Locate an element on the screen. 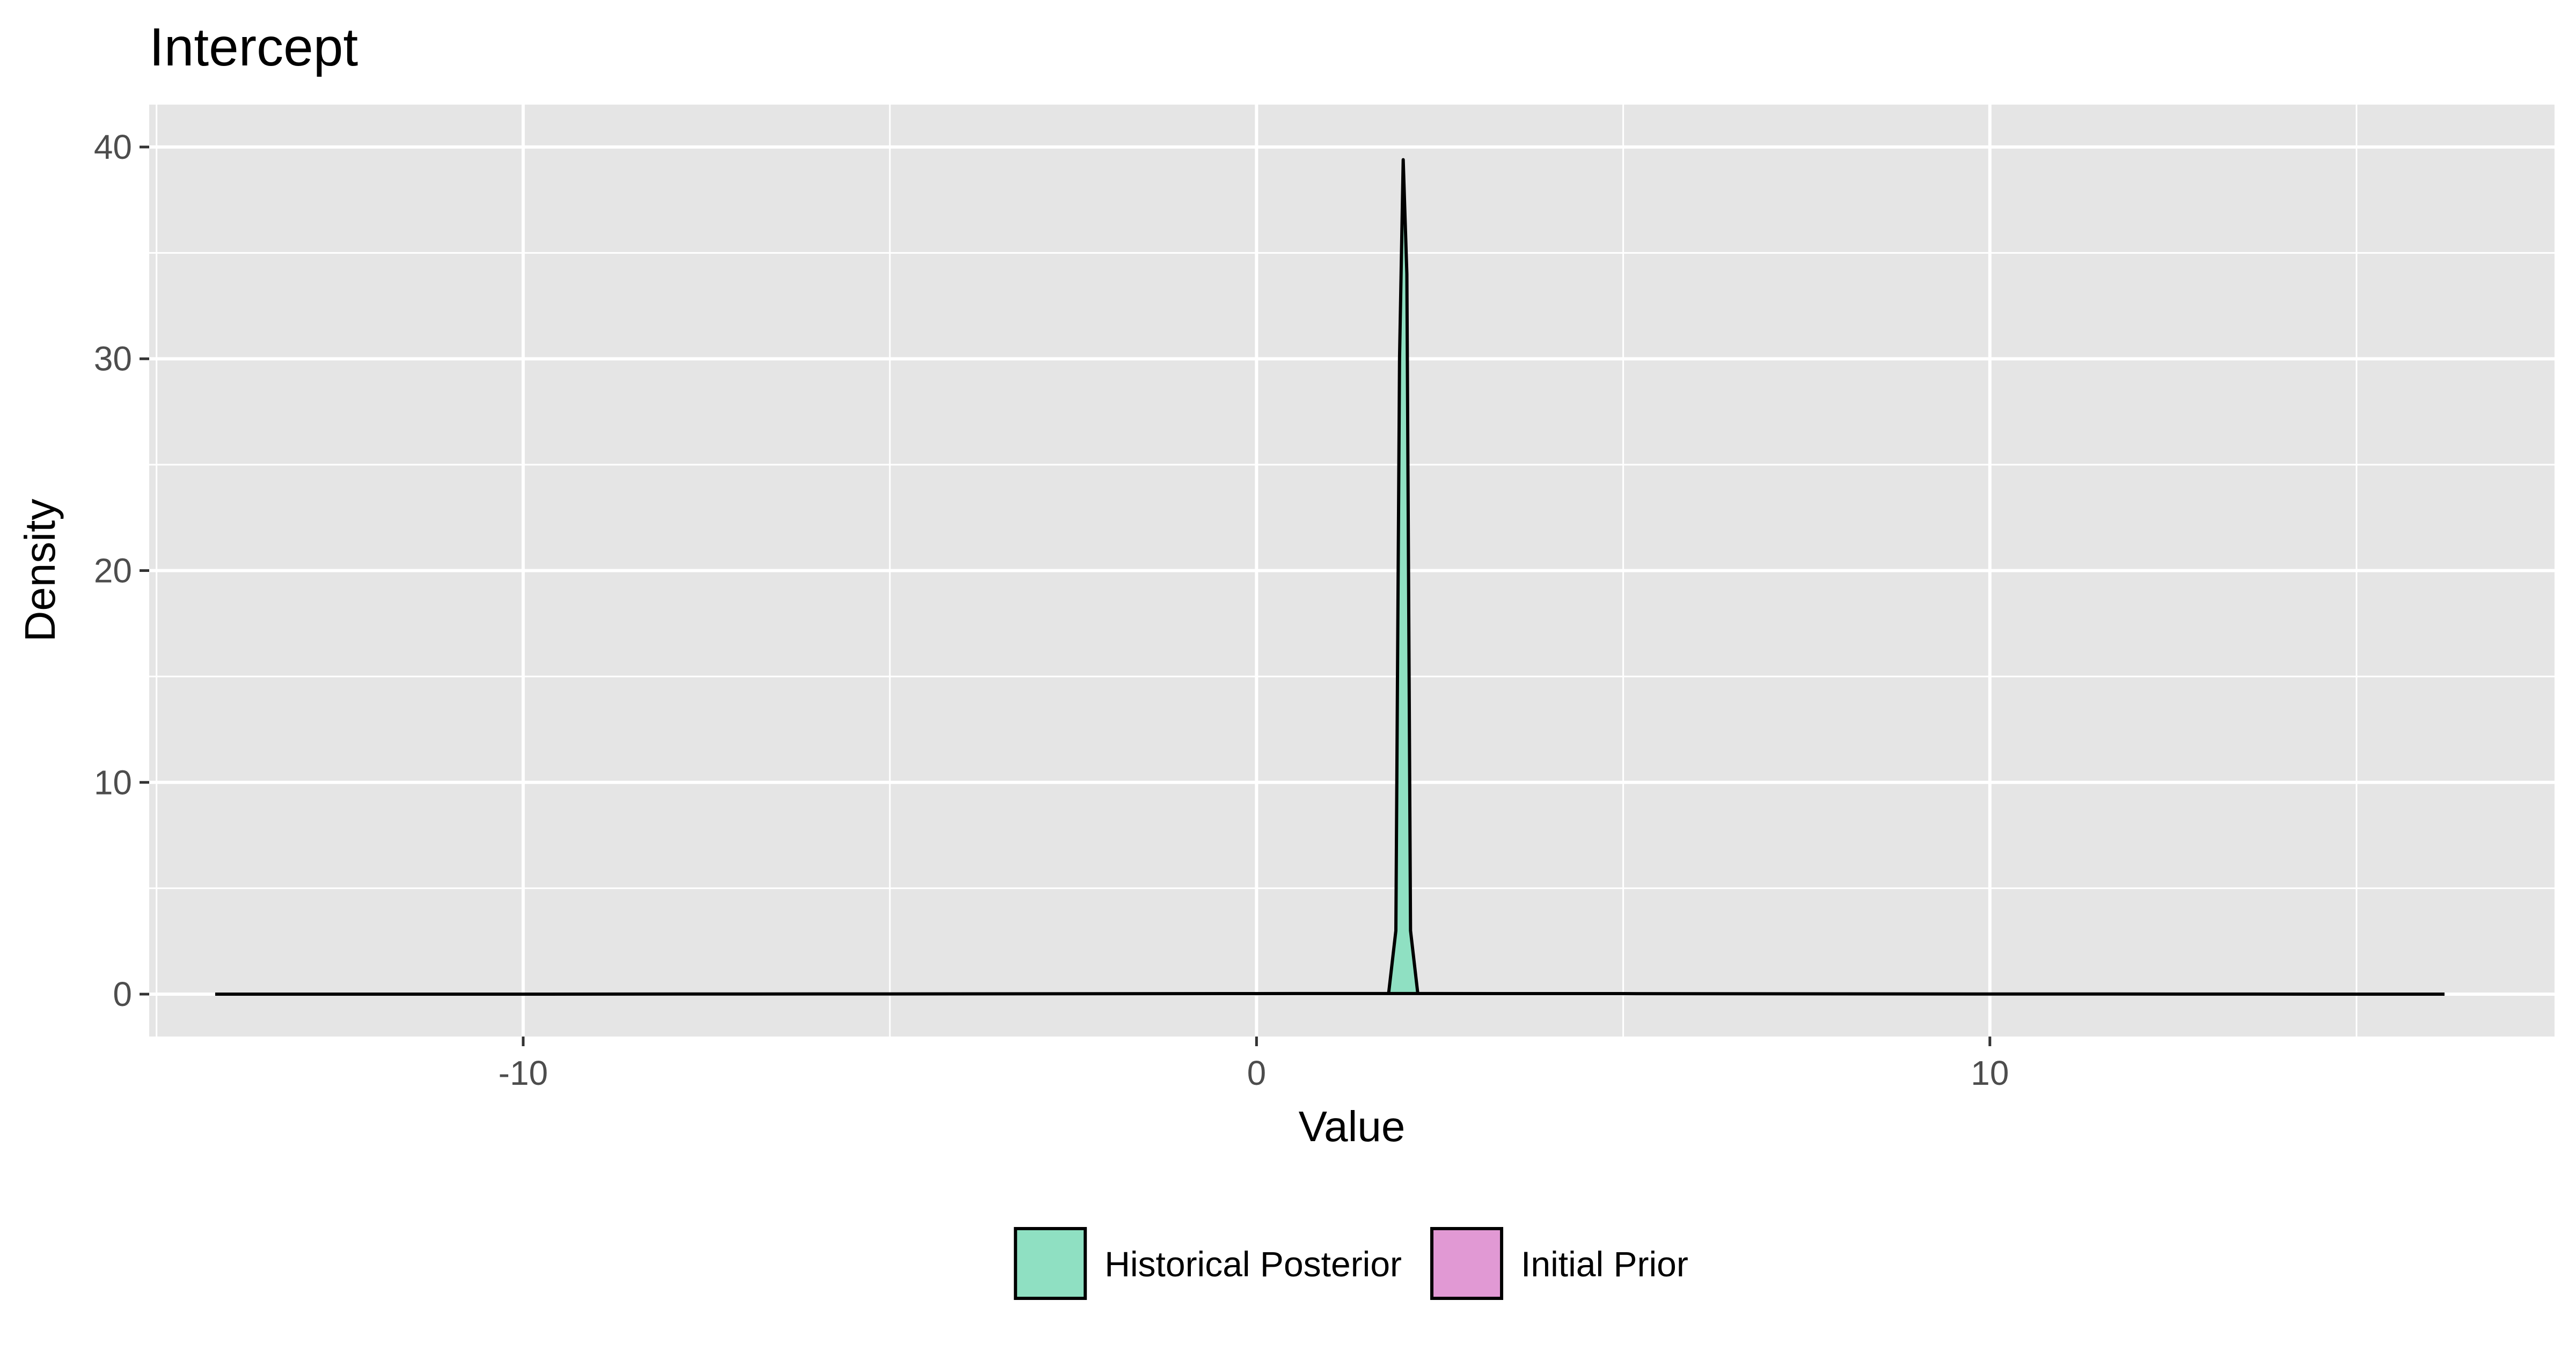  x-tick-label: 0 is located at coordinates (1257, 1073).